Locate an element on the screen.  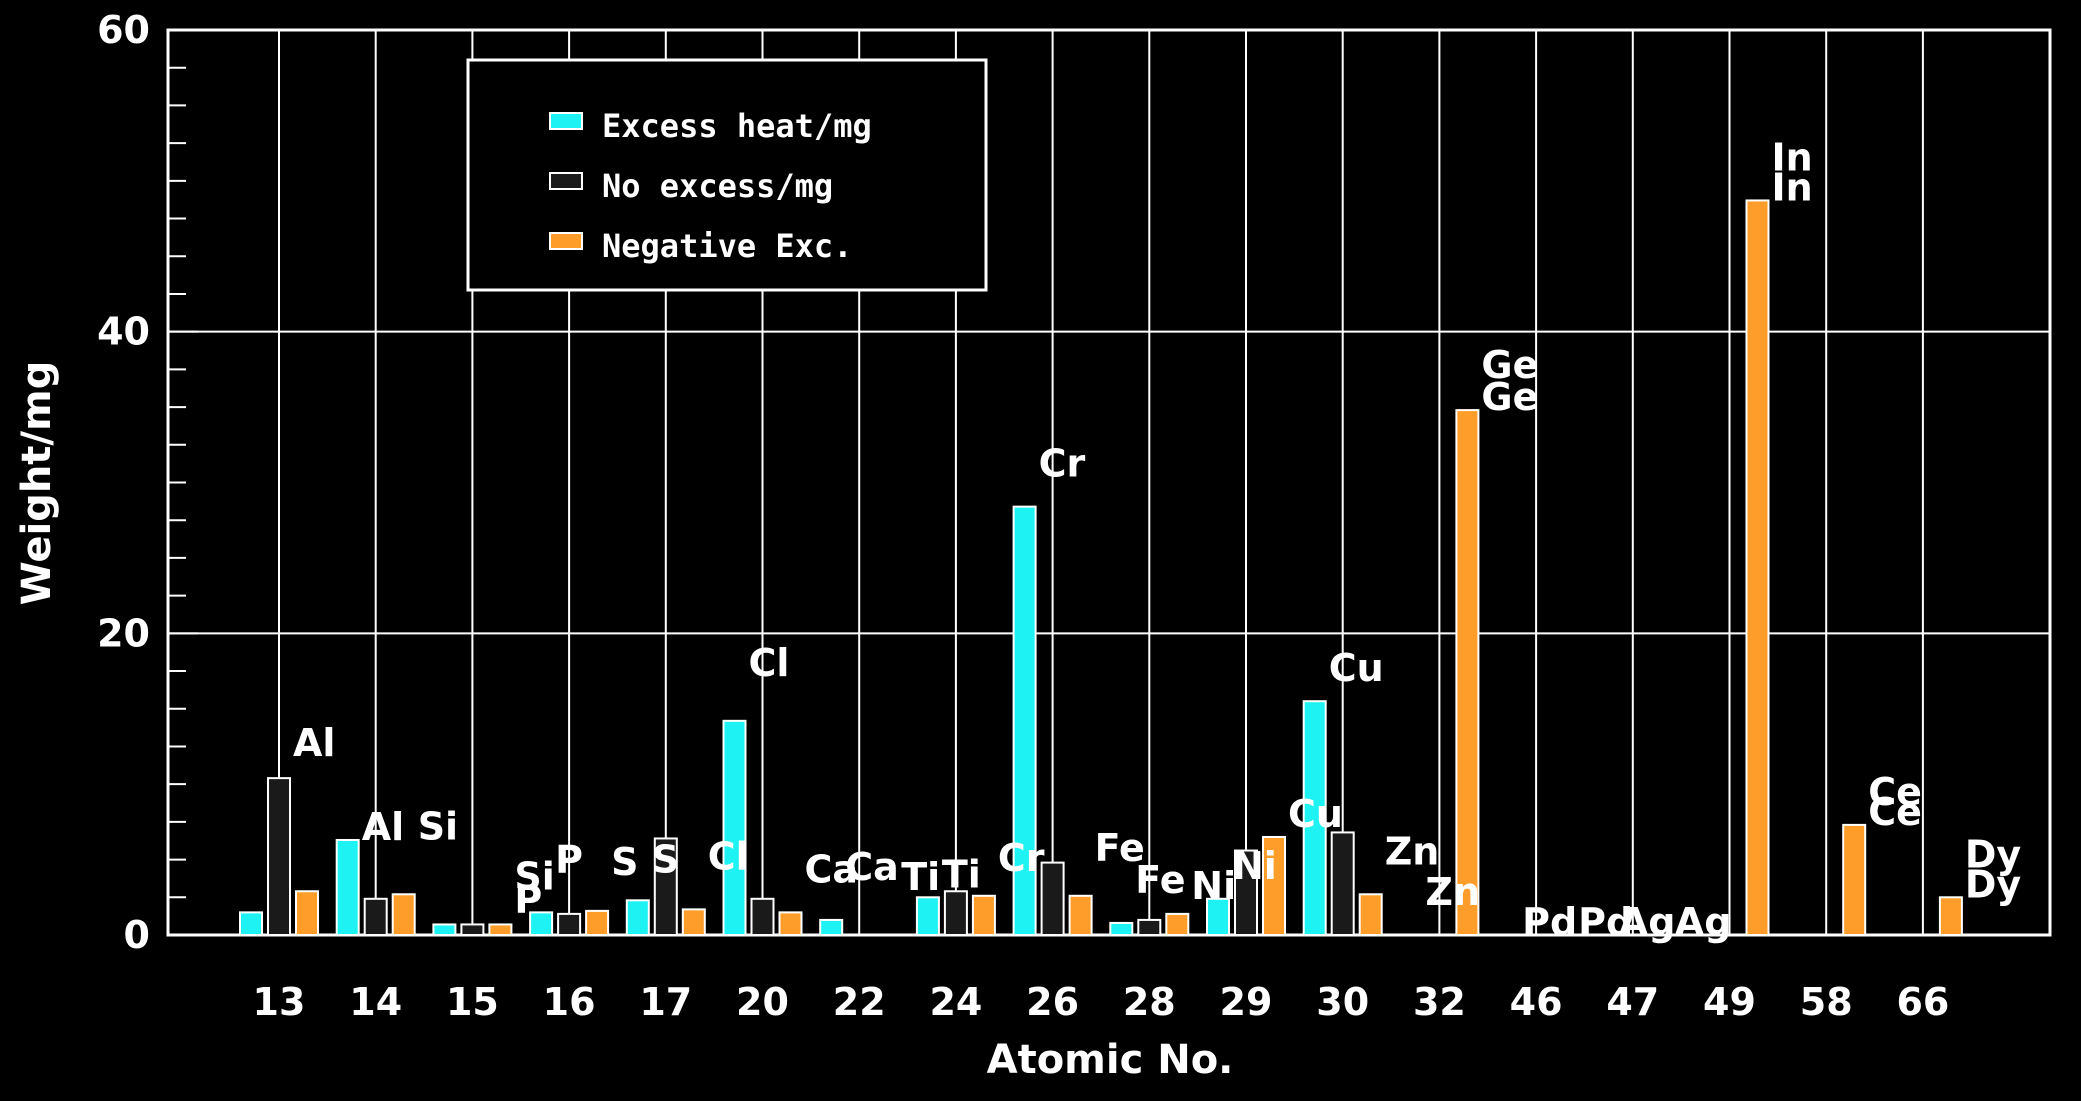
y-minor-ticks is located at coordinates (183, 482).